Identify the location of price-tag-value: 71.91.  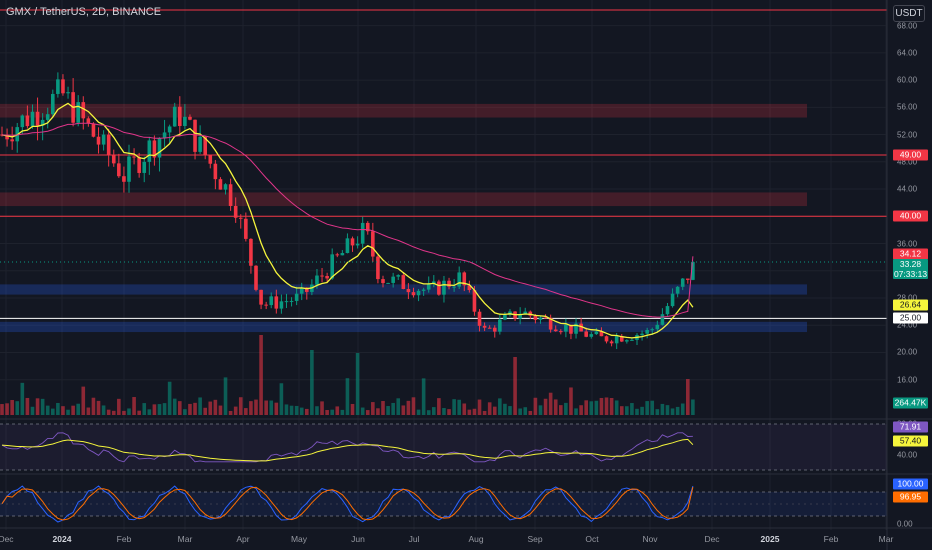
(910, 426).